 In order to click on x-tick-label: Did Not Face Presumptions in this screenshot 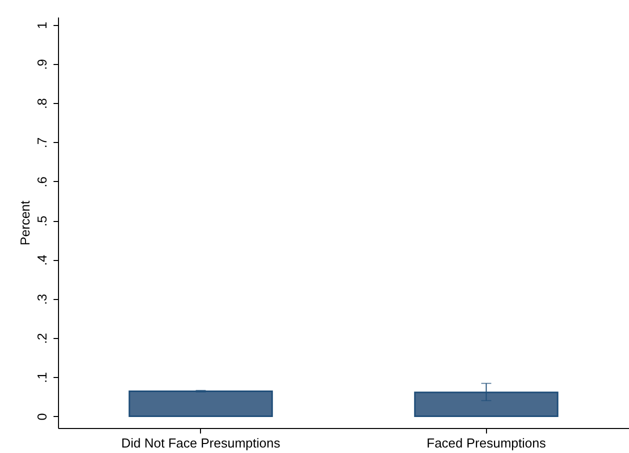, I will do `click(201, 443)`.